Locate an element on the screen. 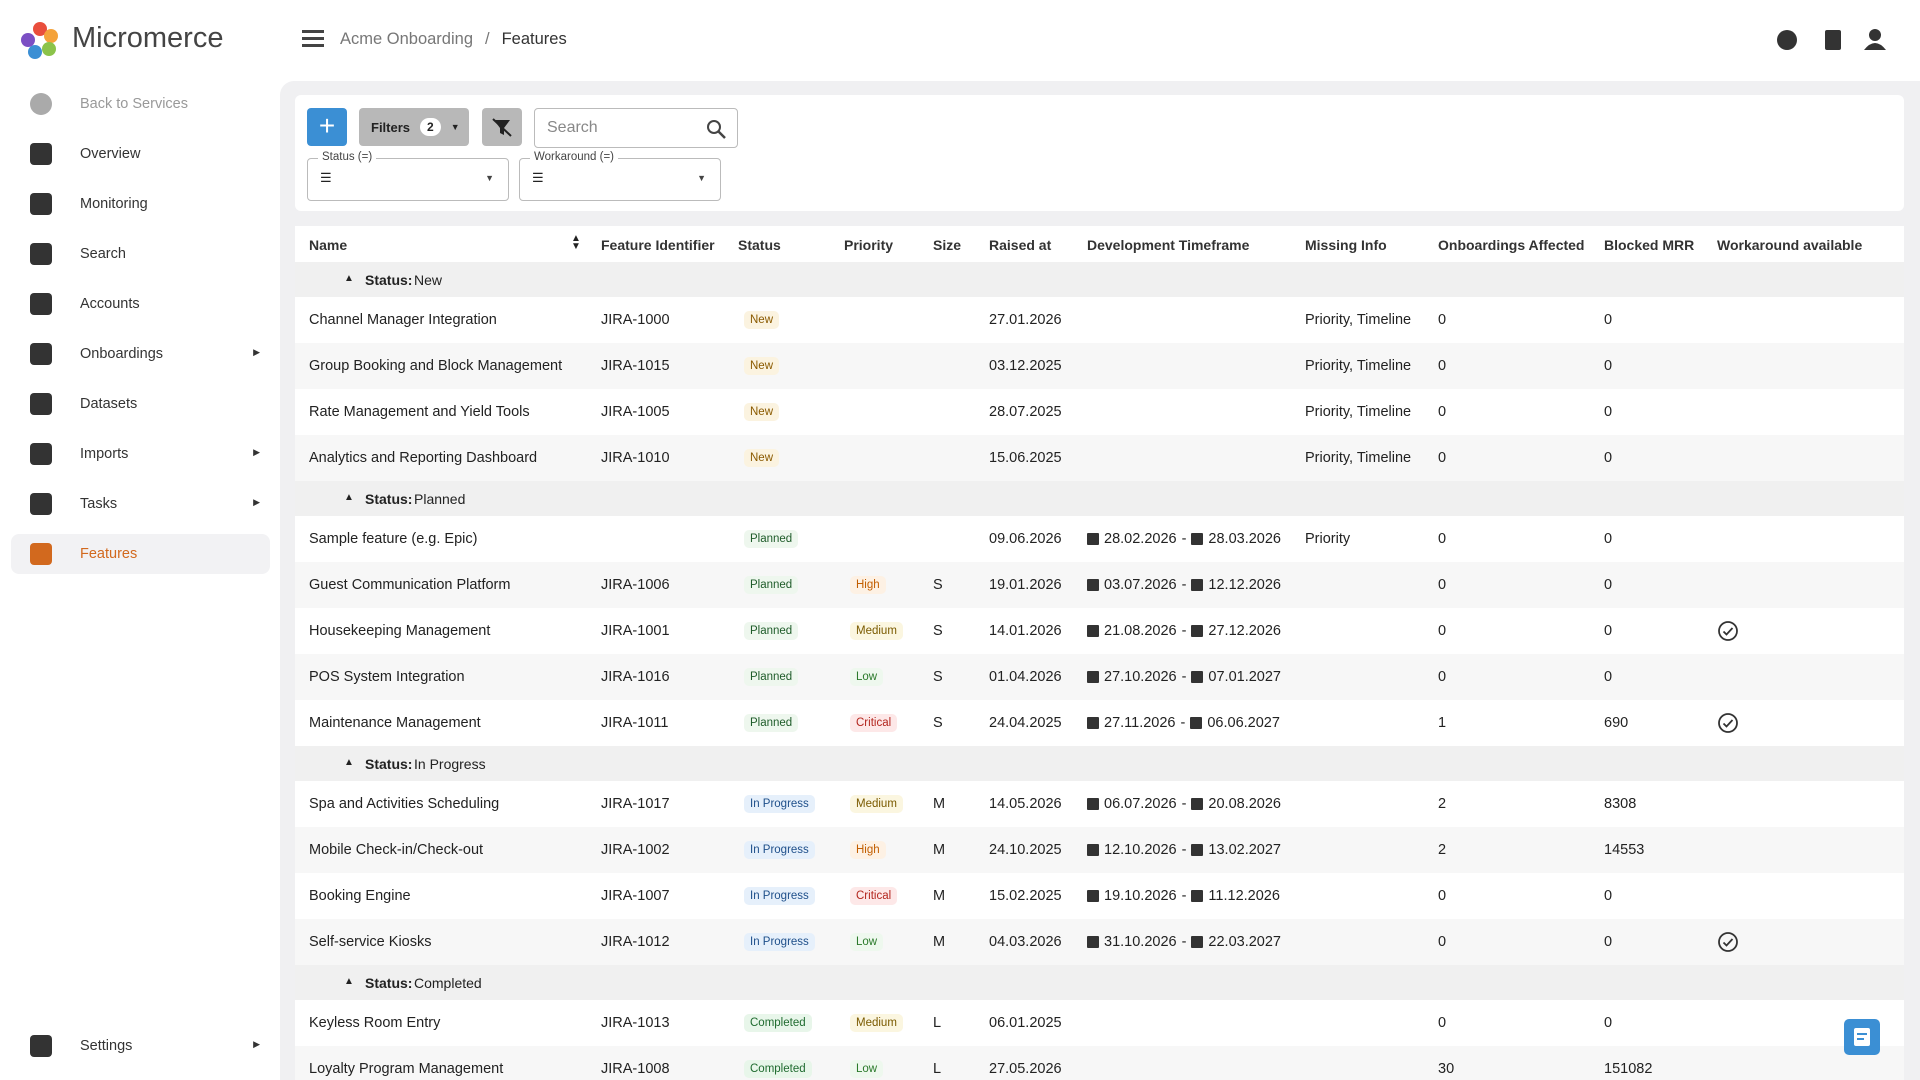 The image size is (1920, 1080). status-chip: In Progress is located at coordinates (779, 850).